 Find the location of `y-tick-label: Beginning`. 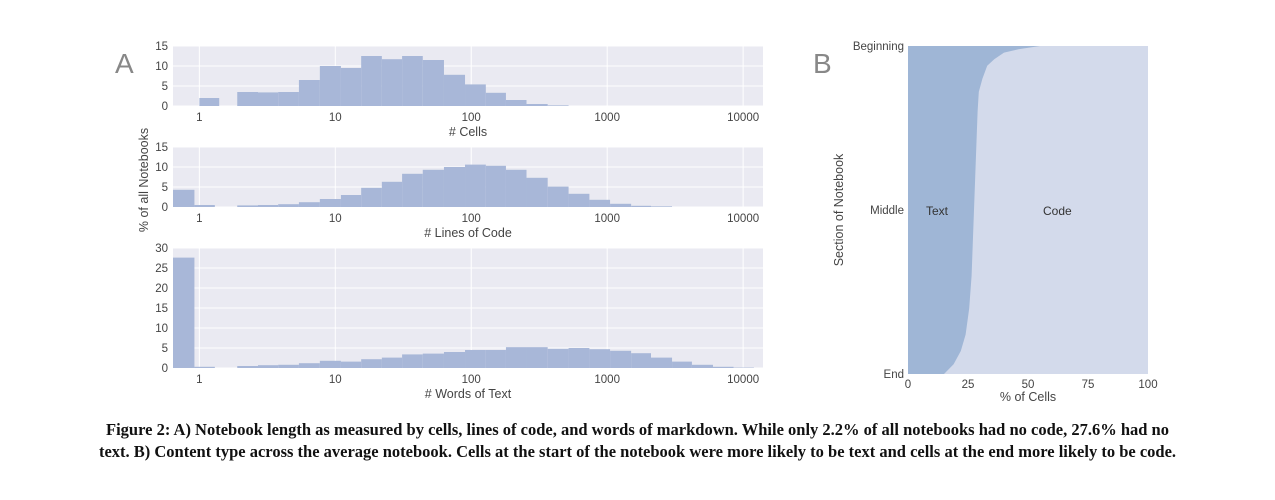

y-tick-label: Beginning is located at coordinates (878, 47).